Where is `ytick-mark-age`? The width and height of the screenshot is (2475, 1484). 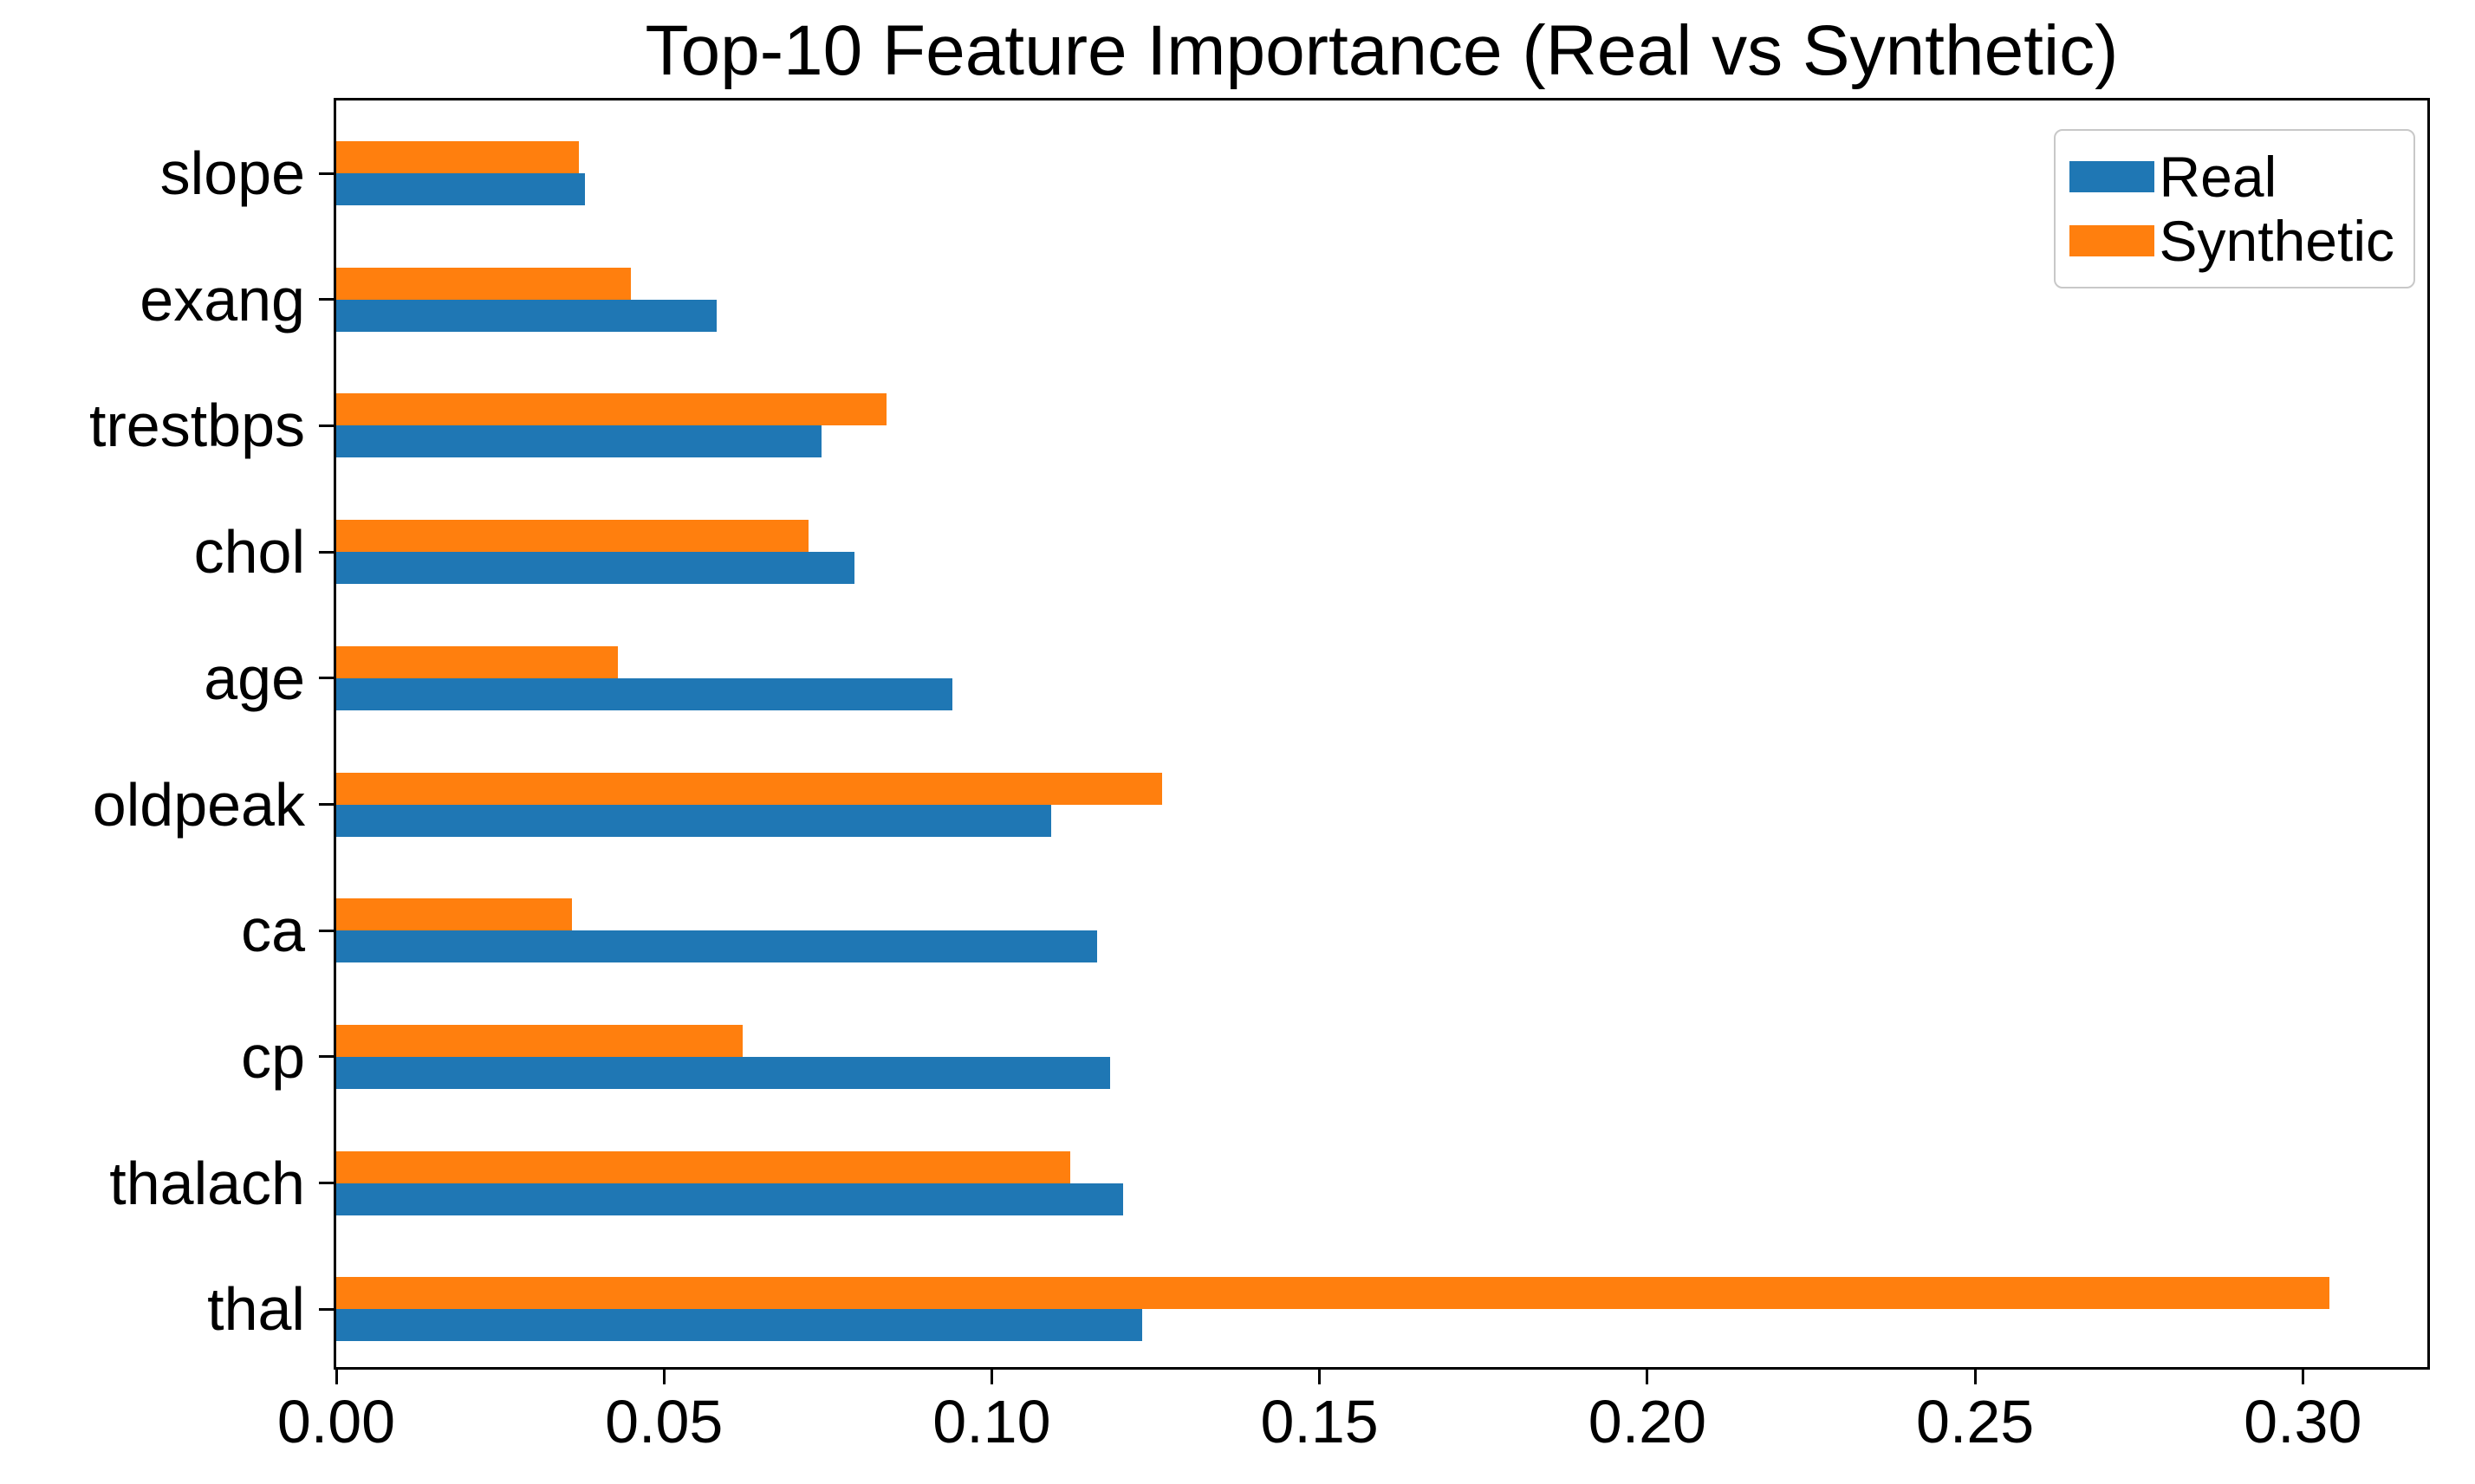
ytick-mark-age is located at coordinates (327, 678).